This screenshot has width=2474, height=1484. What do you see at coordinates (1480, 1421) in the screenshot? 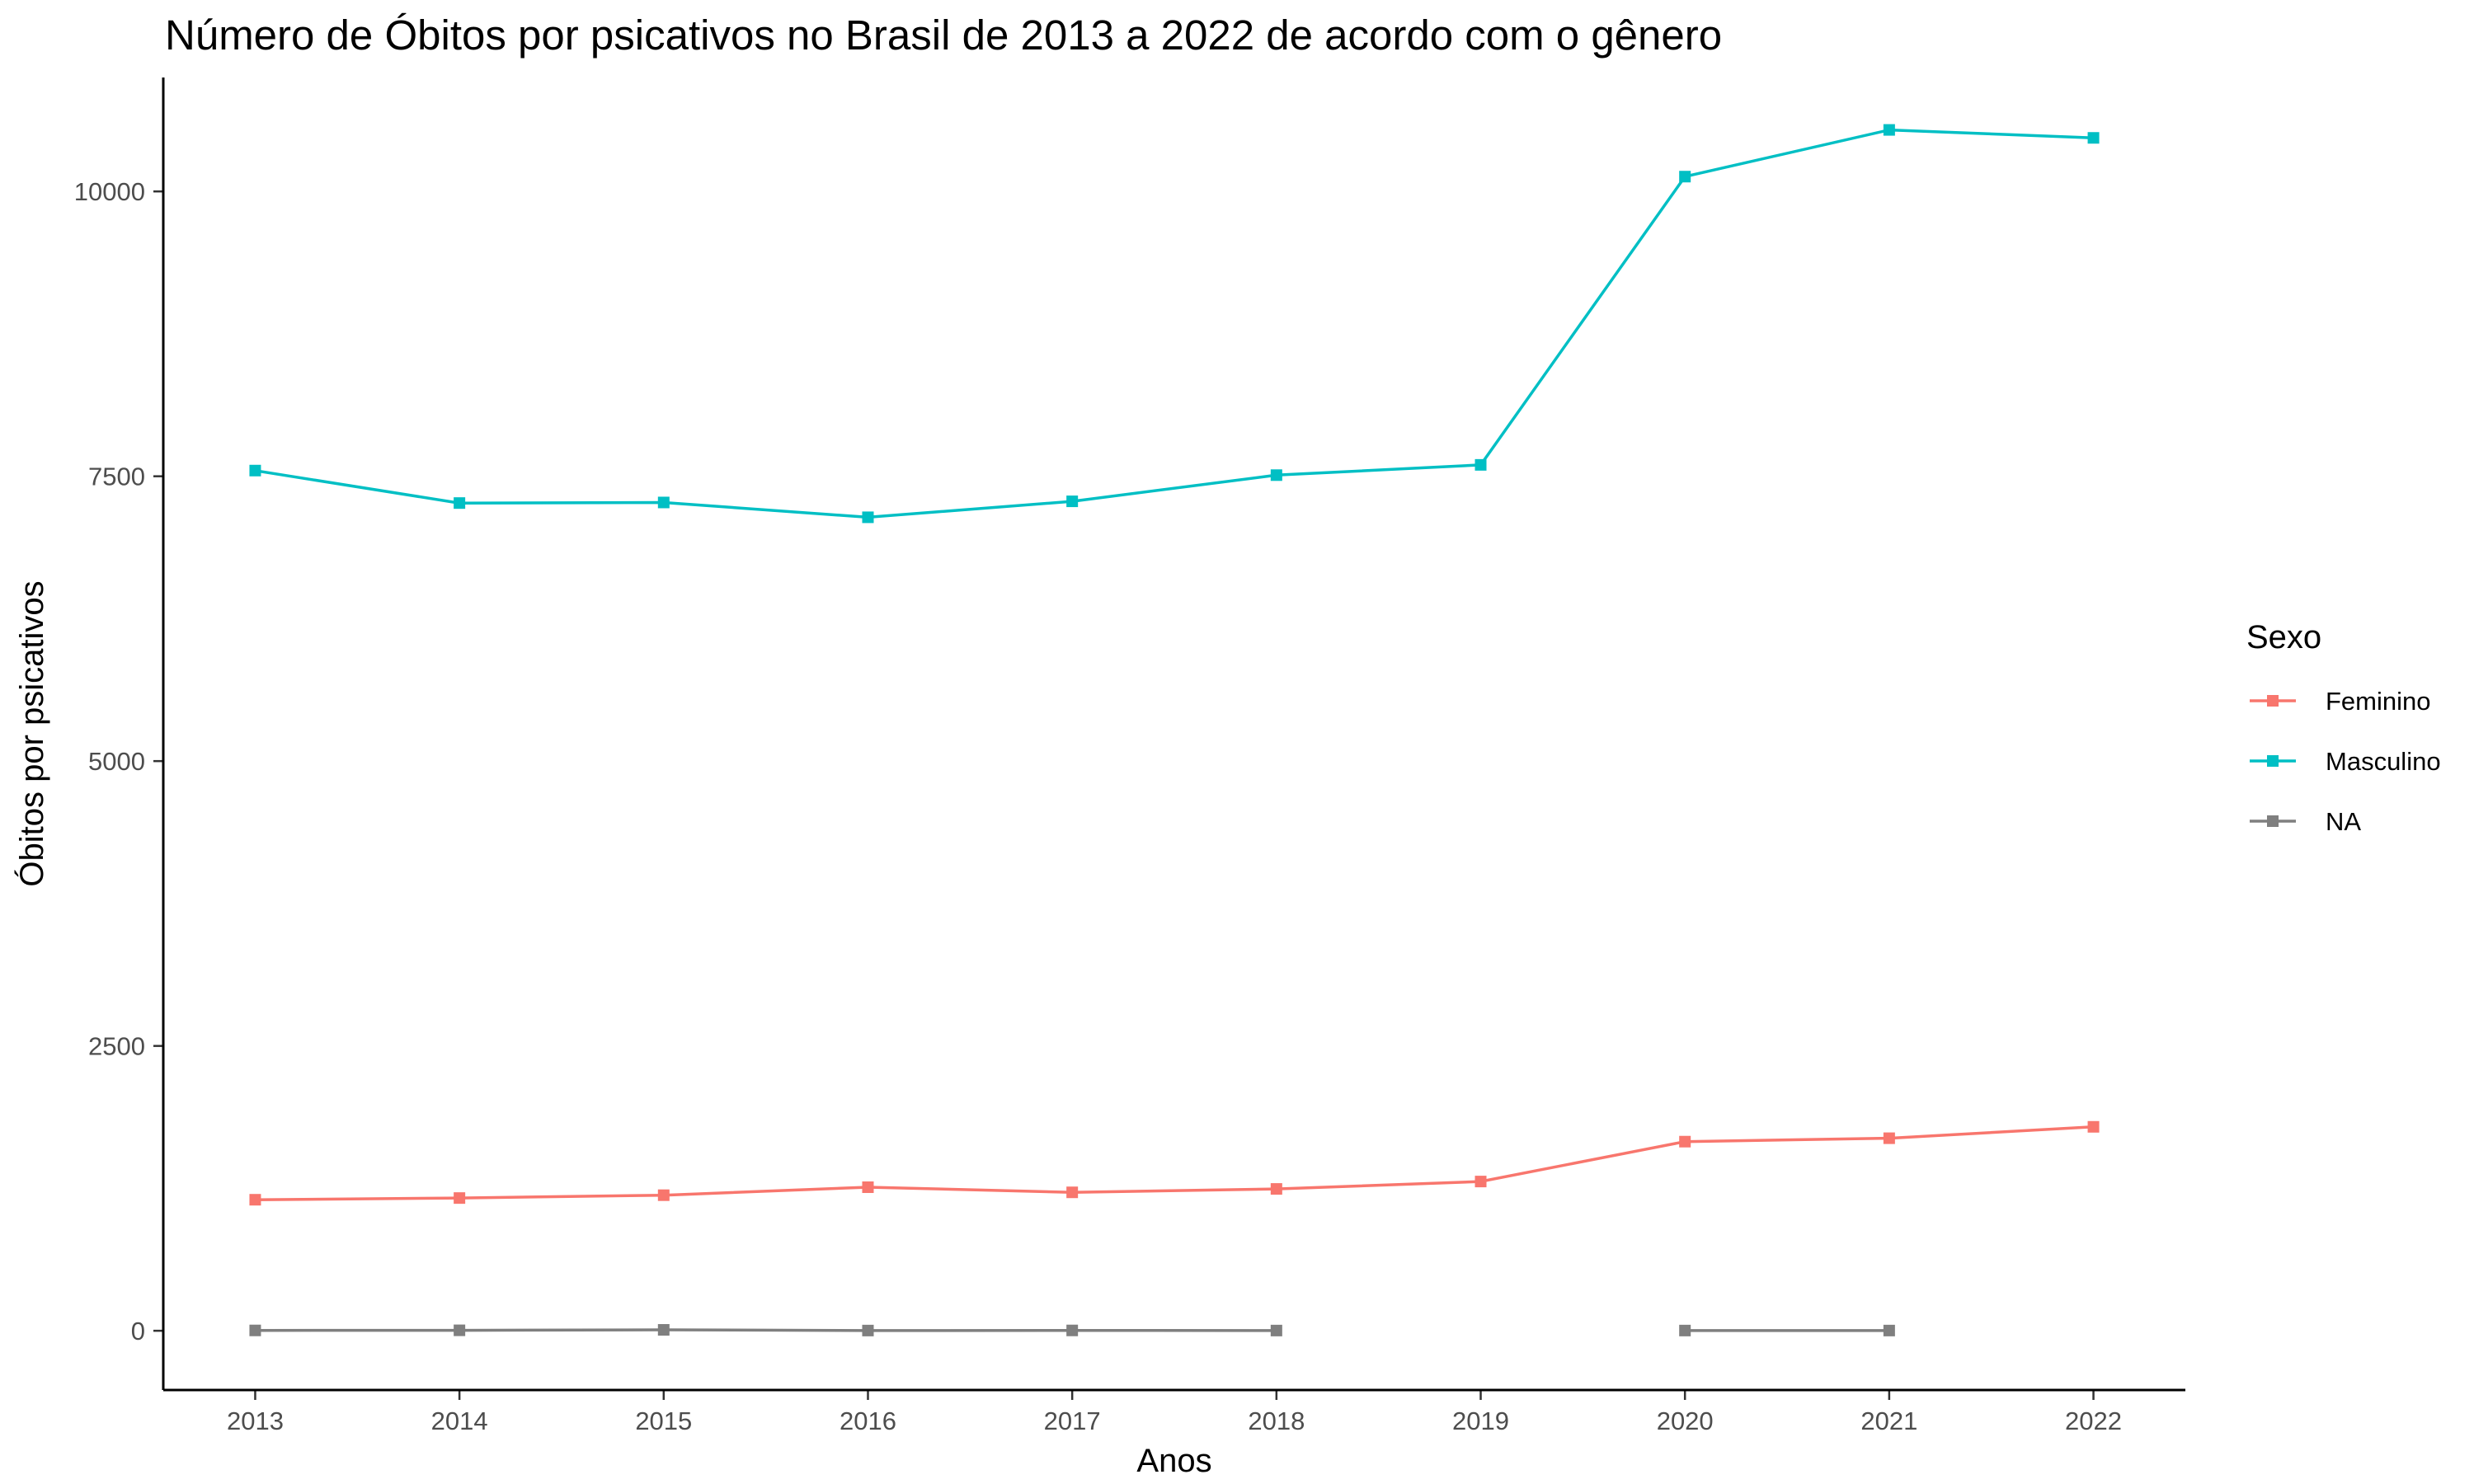
I see `x-tick-label: 2019` at bounding box center [1480, 1421].